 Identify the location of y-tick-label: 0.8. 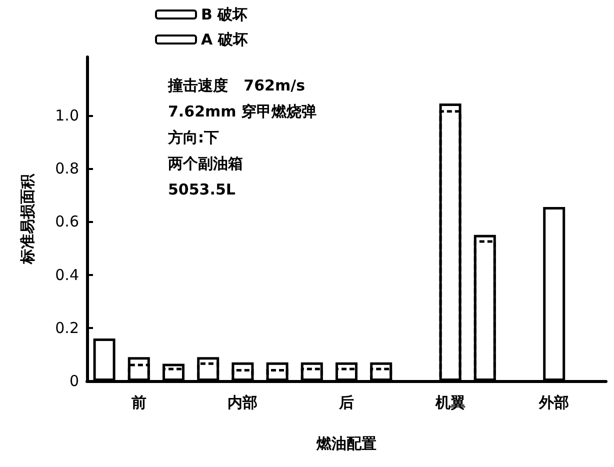
(67, 169).